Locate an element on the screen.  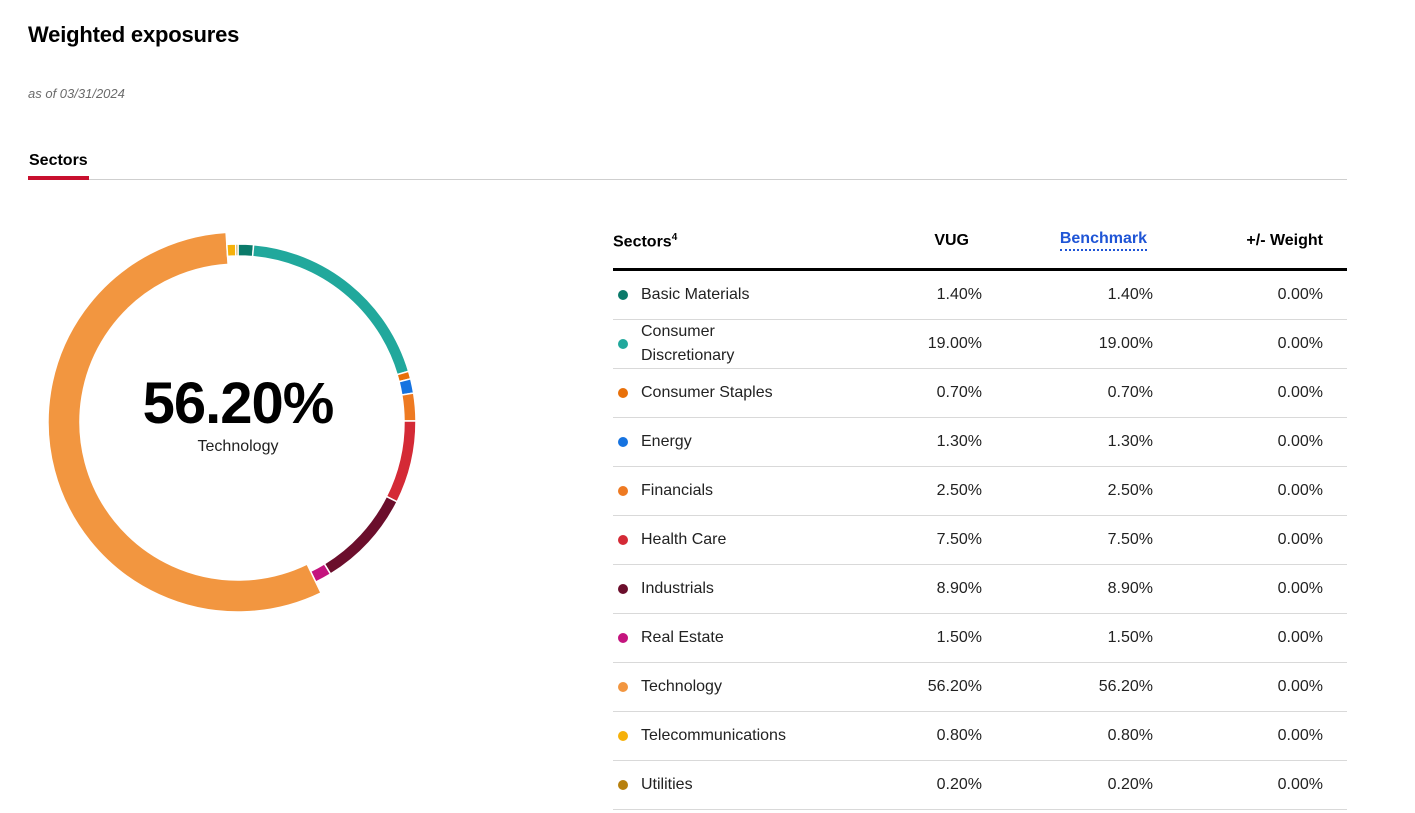
donut-slice-consumer-discretionary is located at coordinates (330, 309).